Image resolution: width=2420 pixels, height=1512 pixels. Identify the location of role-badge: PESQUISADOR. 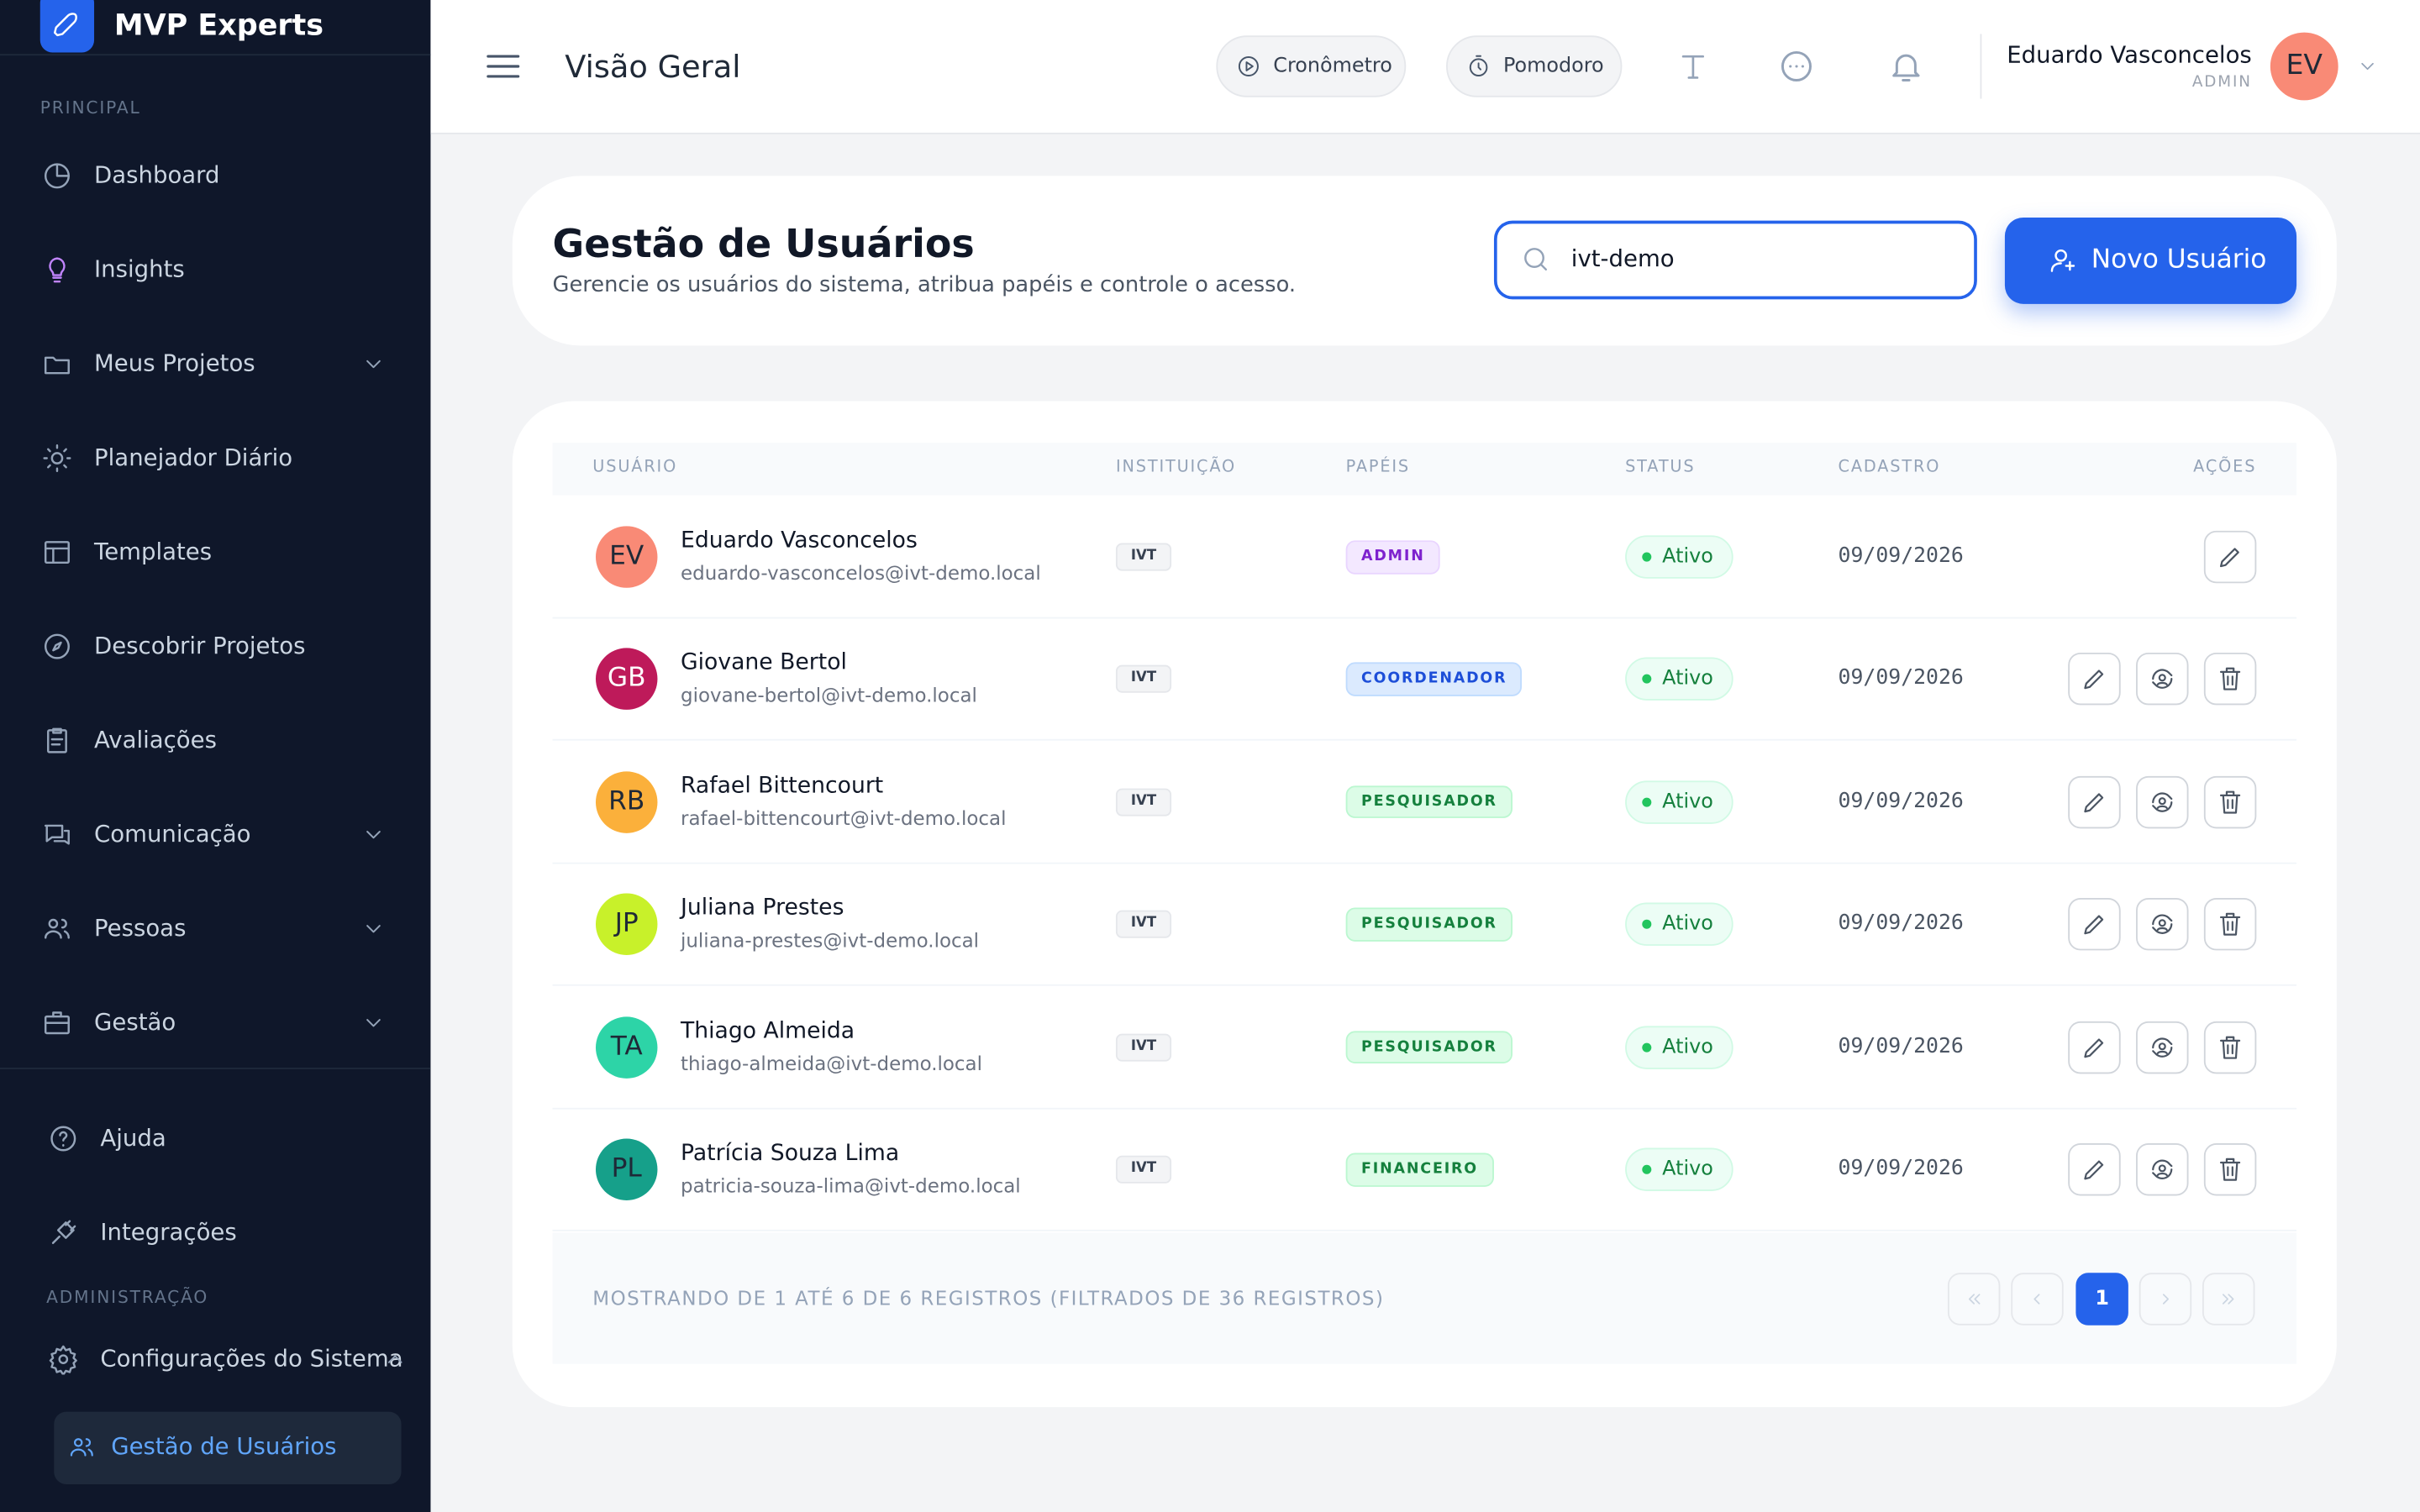
(1429, 924).